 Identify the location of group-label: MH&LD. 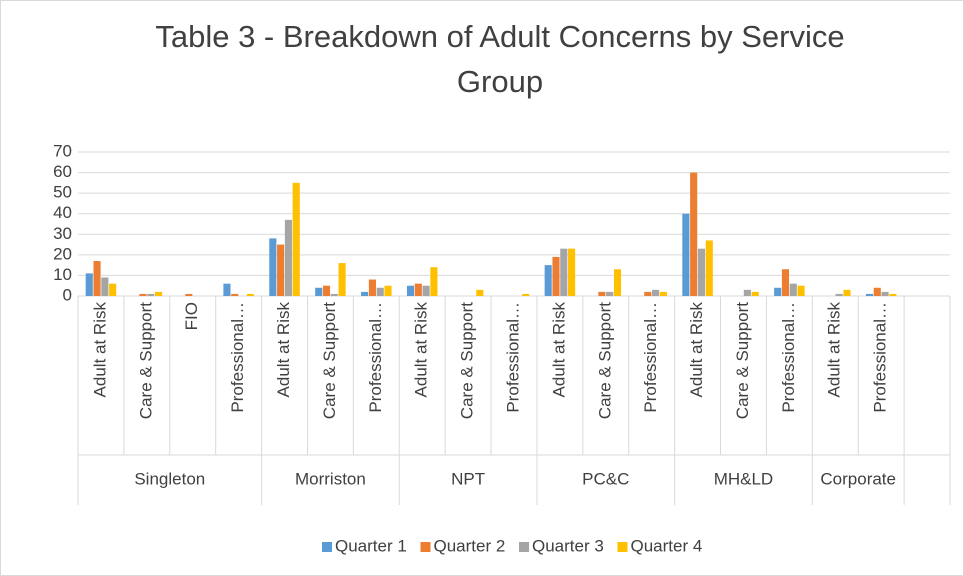
(744, 478).